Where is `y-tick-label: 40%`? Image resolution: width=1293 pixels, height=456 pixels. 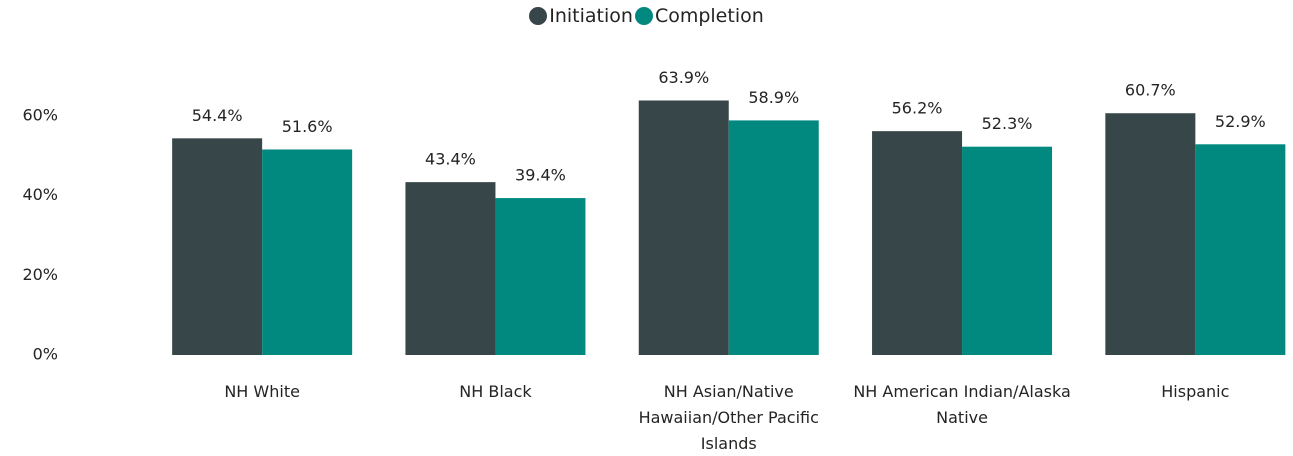 y-tick-label: 40% is located at coordinates (40, 194).